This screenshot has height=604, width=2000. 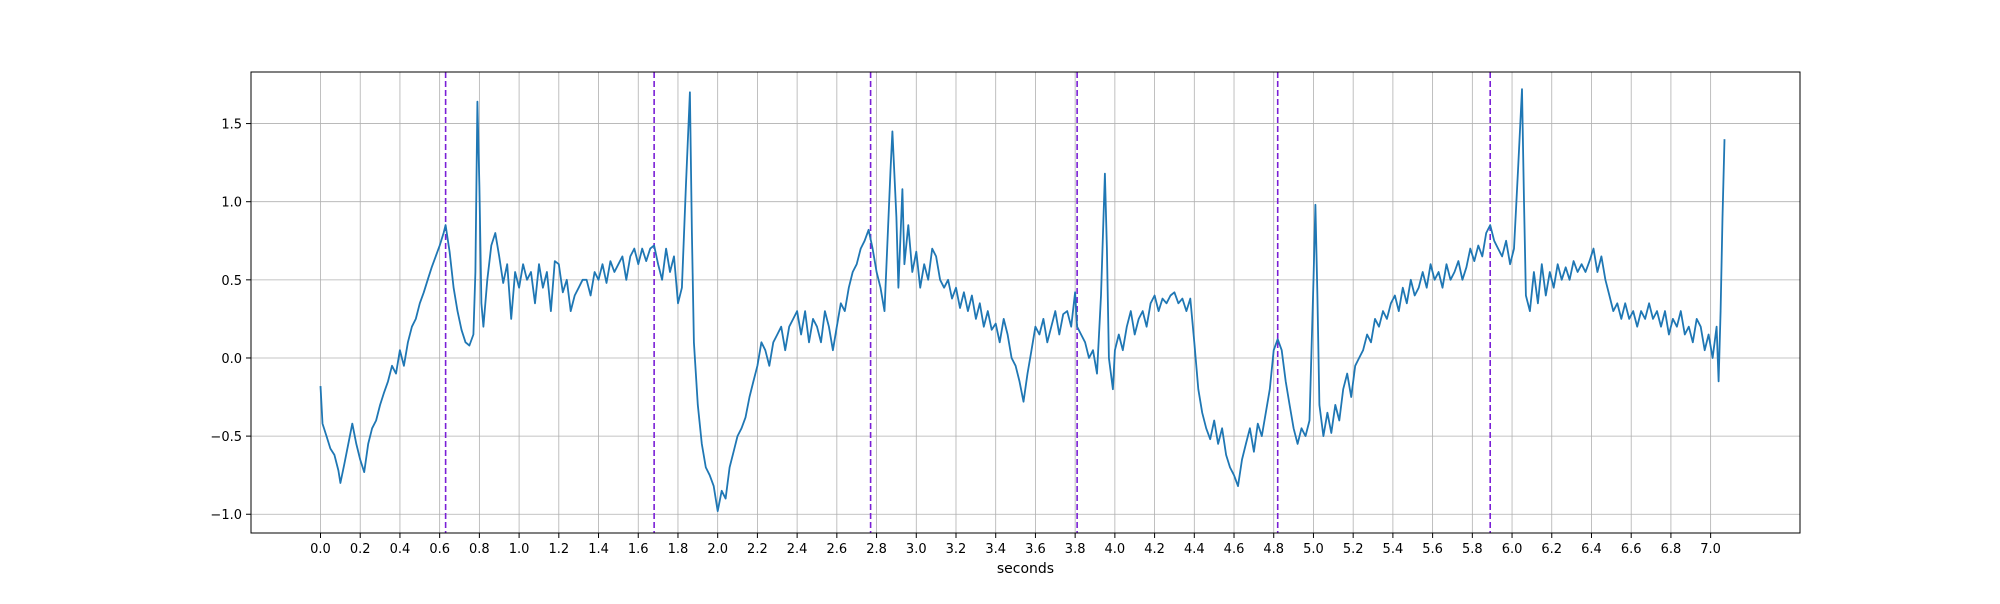 I want to click on x-tick-label: 5.0, so click(x=1313, y=549).